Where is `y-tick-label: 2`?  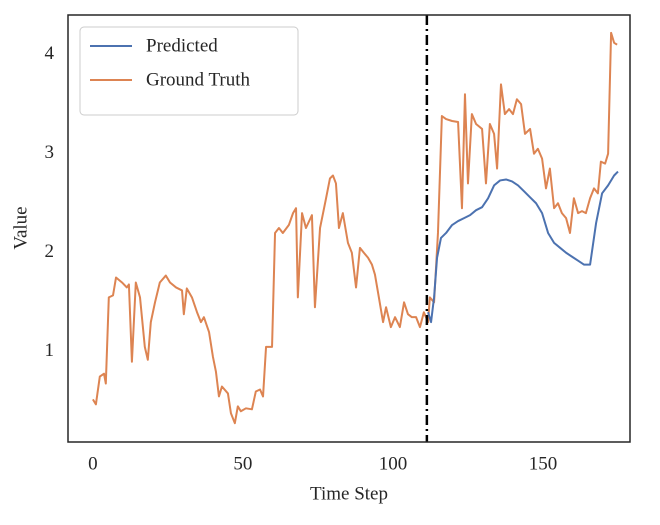 y-tick-label: 2 is located at coordinates (50, 251).